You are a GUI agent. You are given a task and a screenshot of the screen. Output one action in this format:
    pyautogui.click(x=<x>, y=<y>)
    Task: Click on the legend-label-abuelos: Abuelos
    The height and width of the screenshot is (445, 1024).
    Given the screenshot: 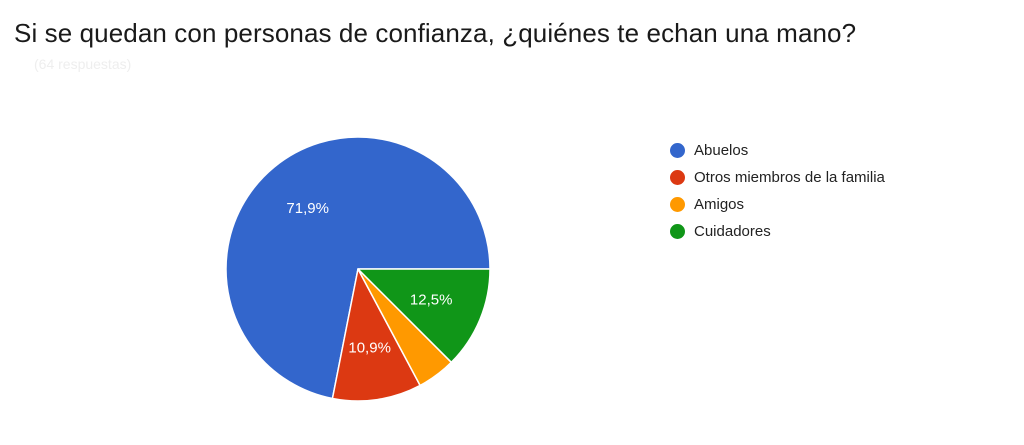 What is the action you would take?
    pyautogui.click(x=721, y=150)
    